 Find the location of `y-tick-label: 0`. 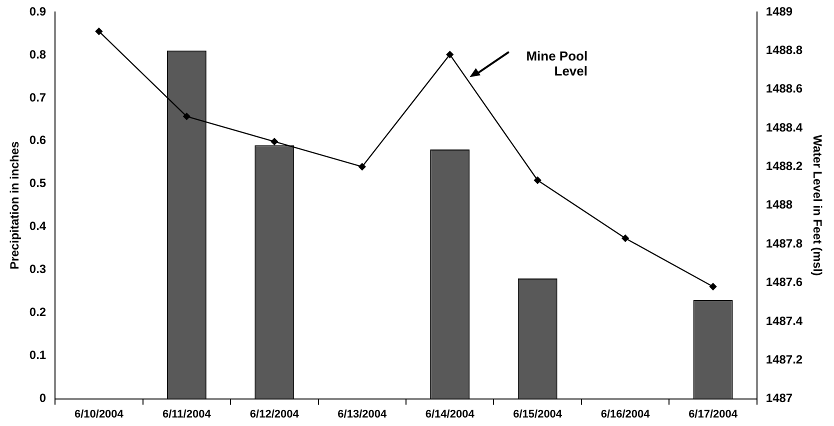

y-tick-label: 0 is located at coordinates (42, 398).